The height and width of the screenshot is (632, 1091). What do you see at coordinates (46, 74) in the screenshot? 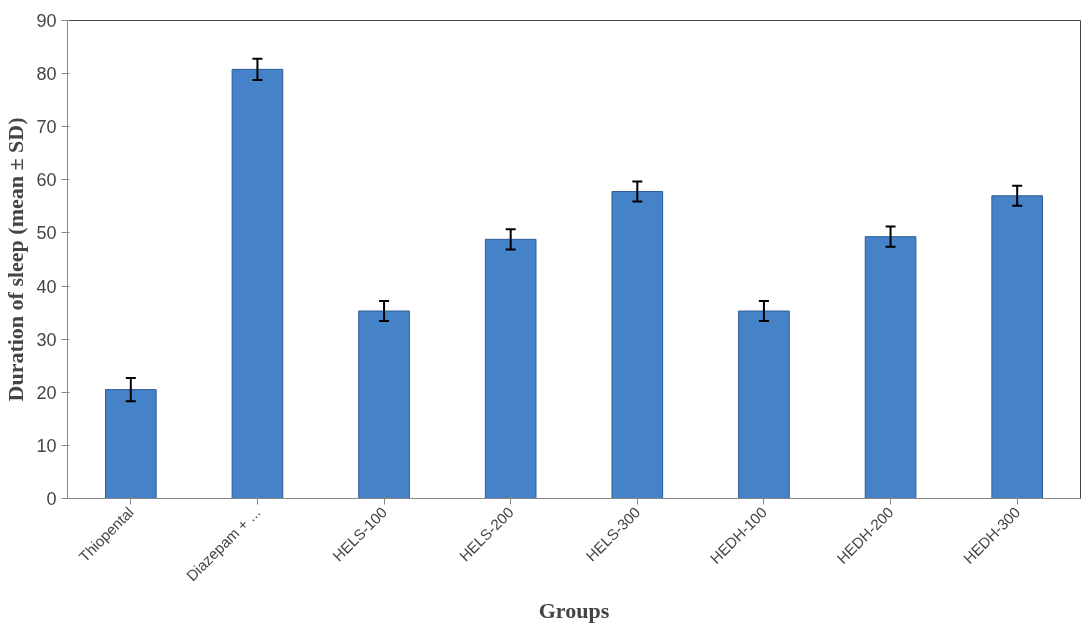
I see `y-tick-label: 80` at bounding box center [46, 74].